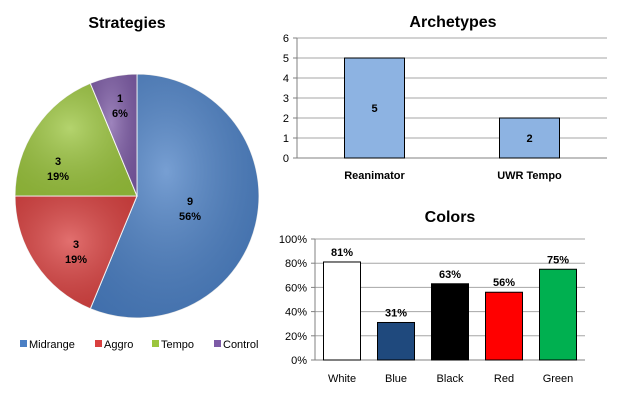 The width and height of the screenshot is (628, 407). What do you see at coordinates (450, 217) in the screenshot?
I see `colors-title: Colors` at bounding box center [450, 217].